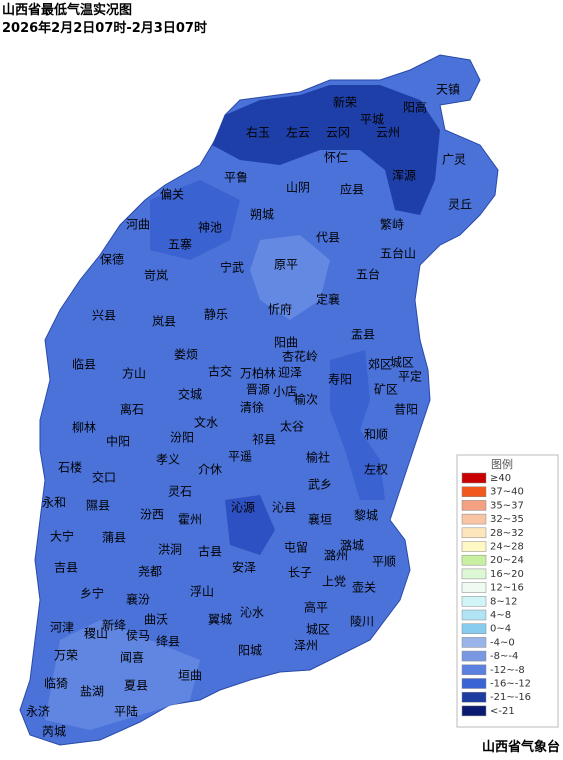 Image resolution: width=563 pixels, height=760 pixels. I want to click on county-label: 和顺, so click(376, 435).